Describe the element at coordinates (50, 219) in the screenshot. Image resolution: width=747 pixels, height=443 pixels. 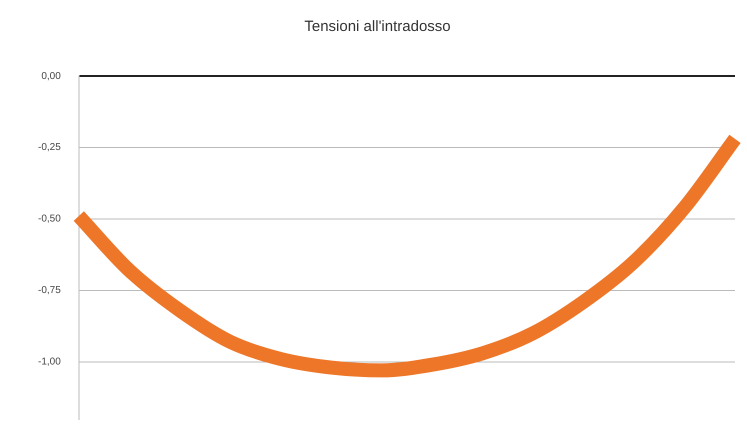
I see `y-tick-label: -0,50` at that location.